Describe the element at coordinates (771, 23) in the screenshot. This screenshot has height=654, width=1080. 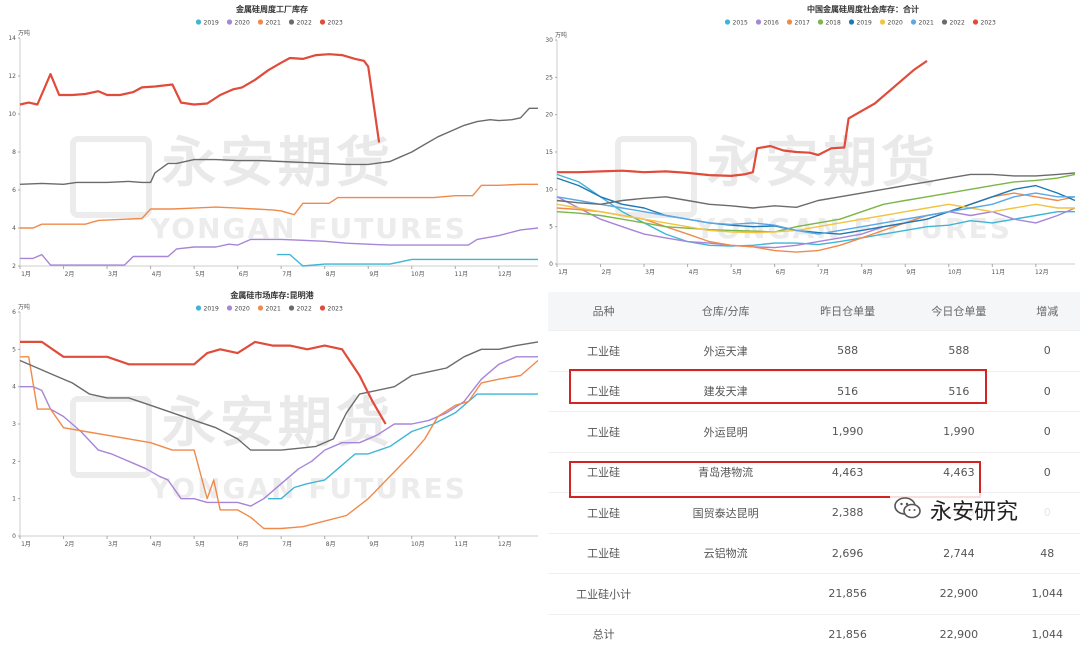
I see `legend-label-2016: 2016` at that location.